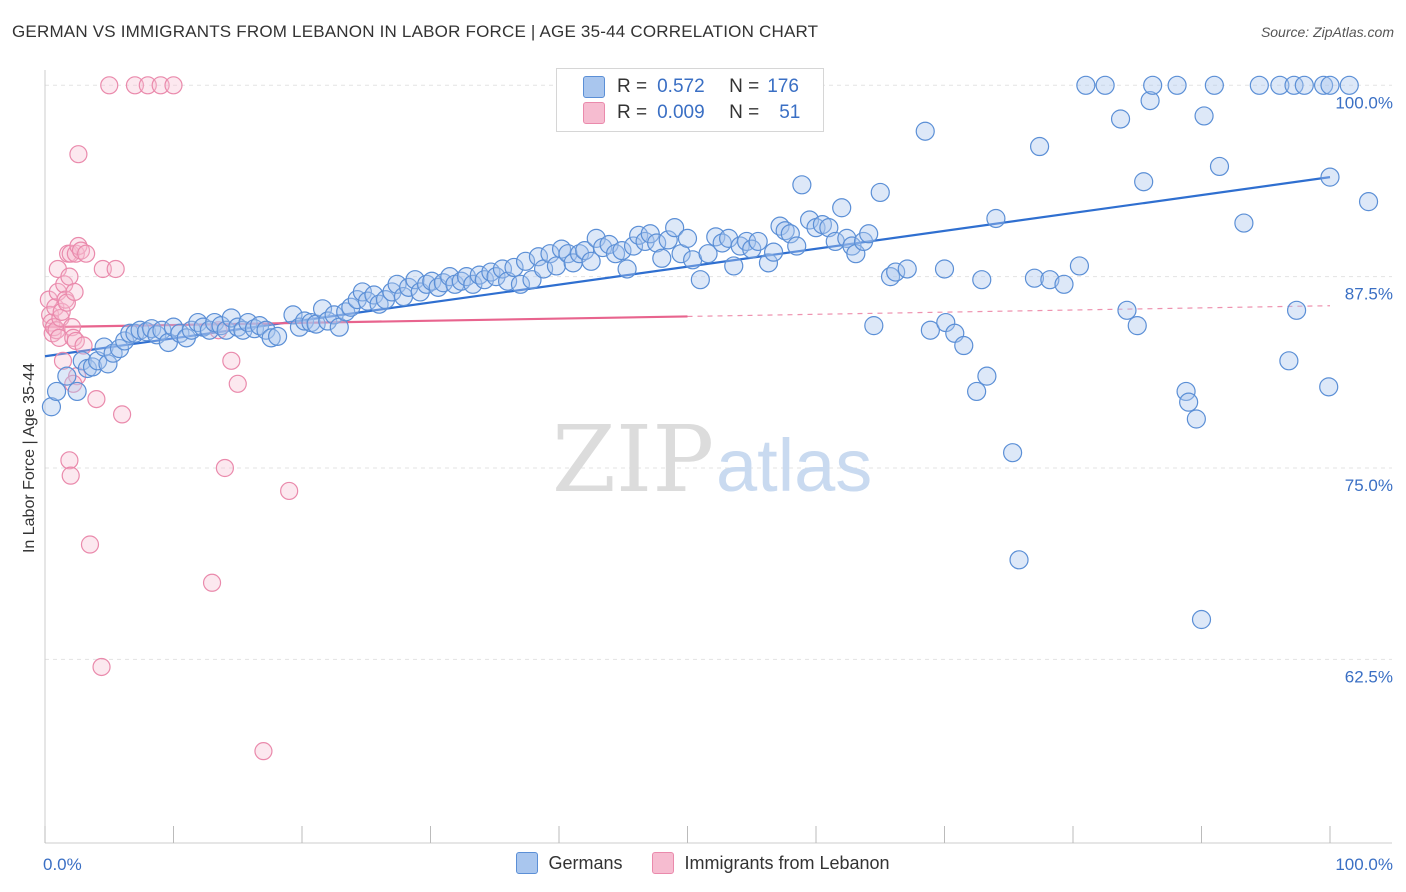 The image size is (1406, 892). I want to click on r-label: R =, so click(632, 112).